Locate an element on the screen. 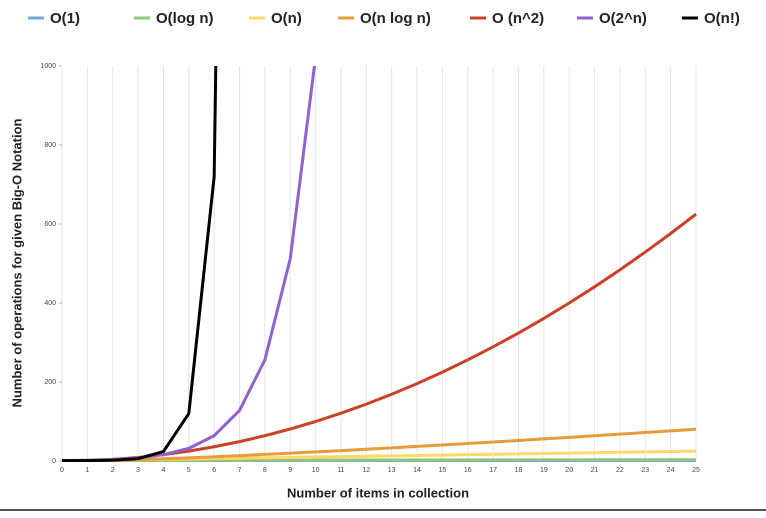  legend-label: O(log n) is located at coordinates (184, 18).